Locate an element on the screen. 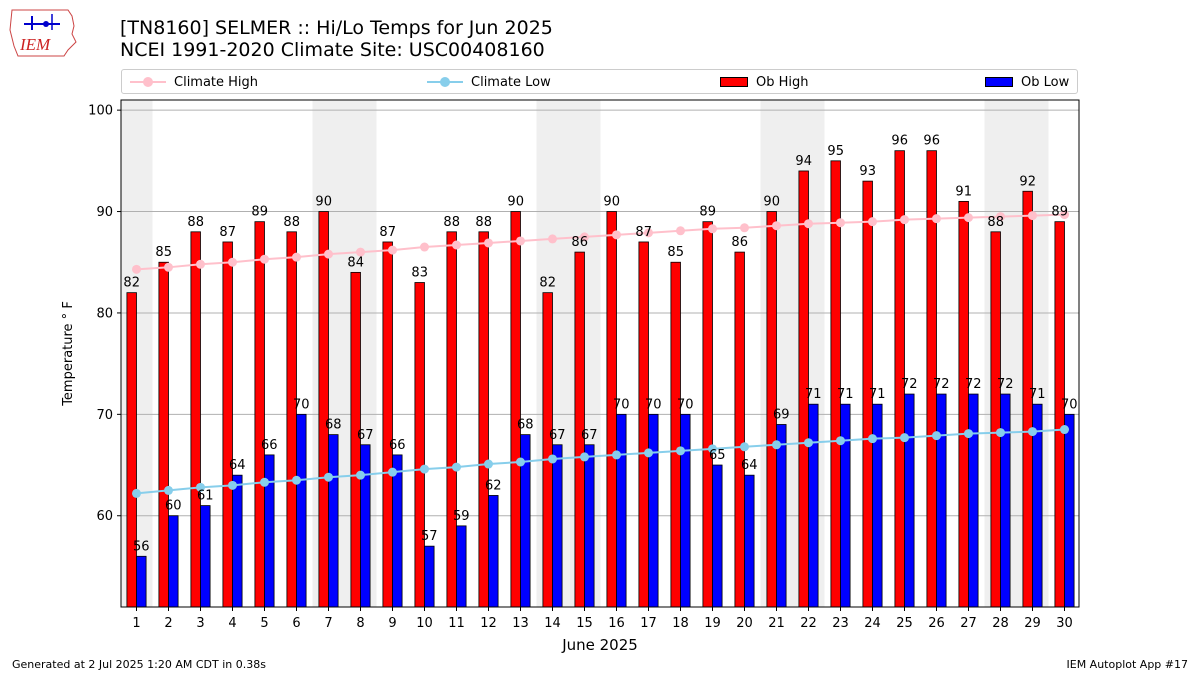  legend-item-climate-low: Climate Low is located at coordinates (489, 82).